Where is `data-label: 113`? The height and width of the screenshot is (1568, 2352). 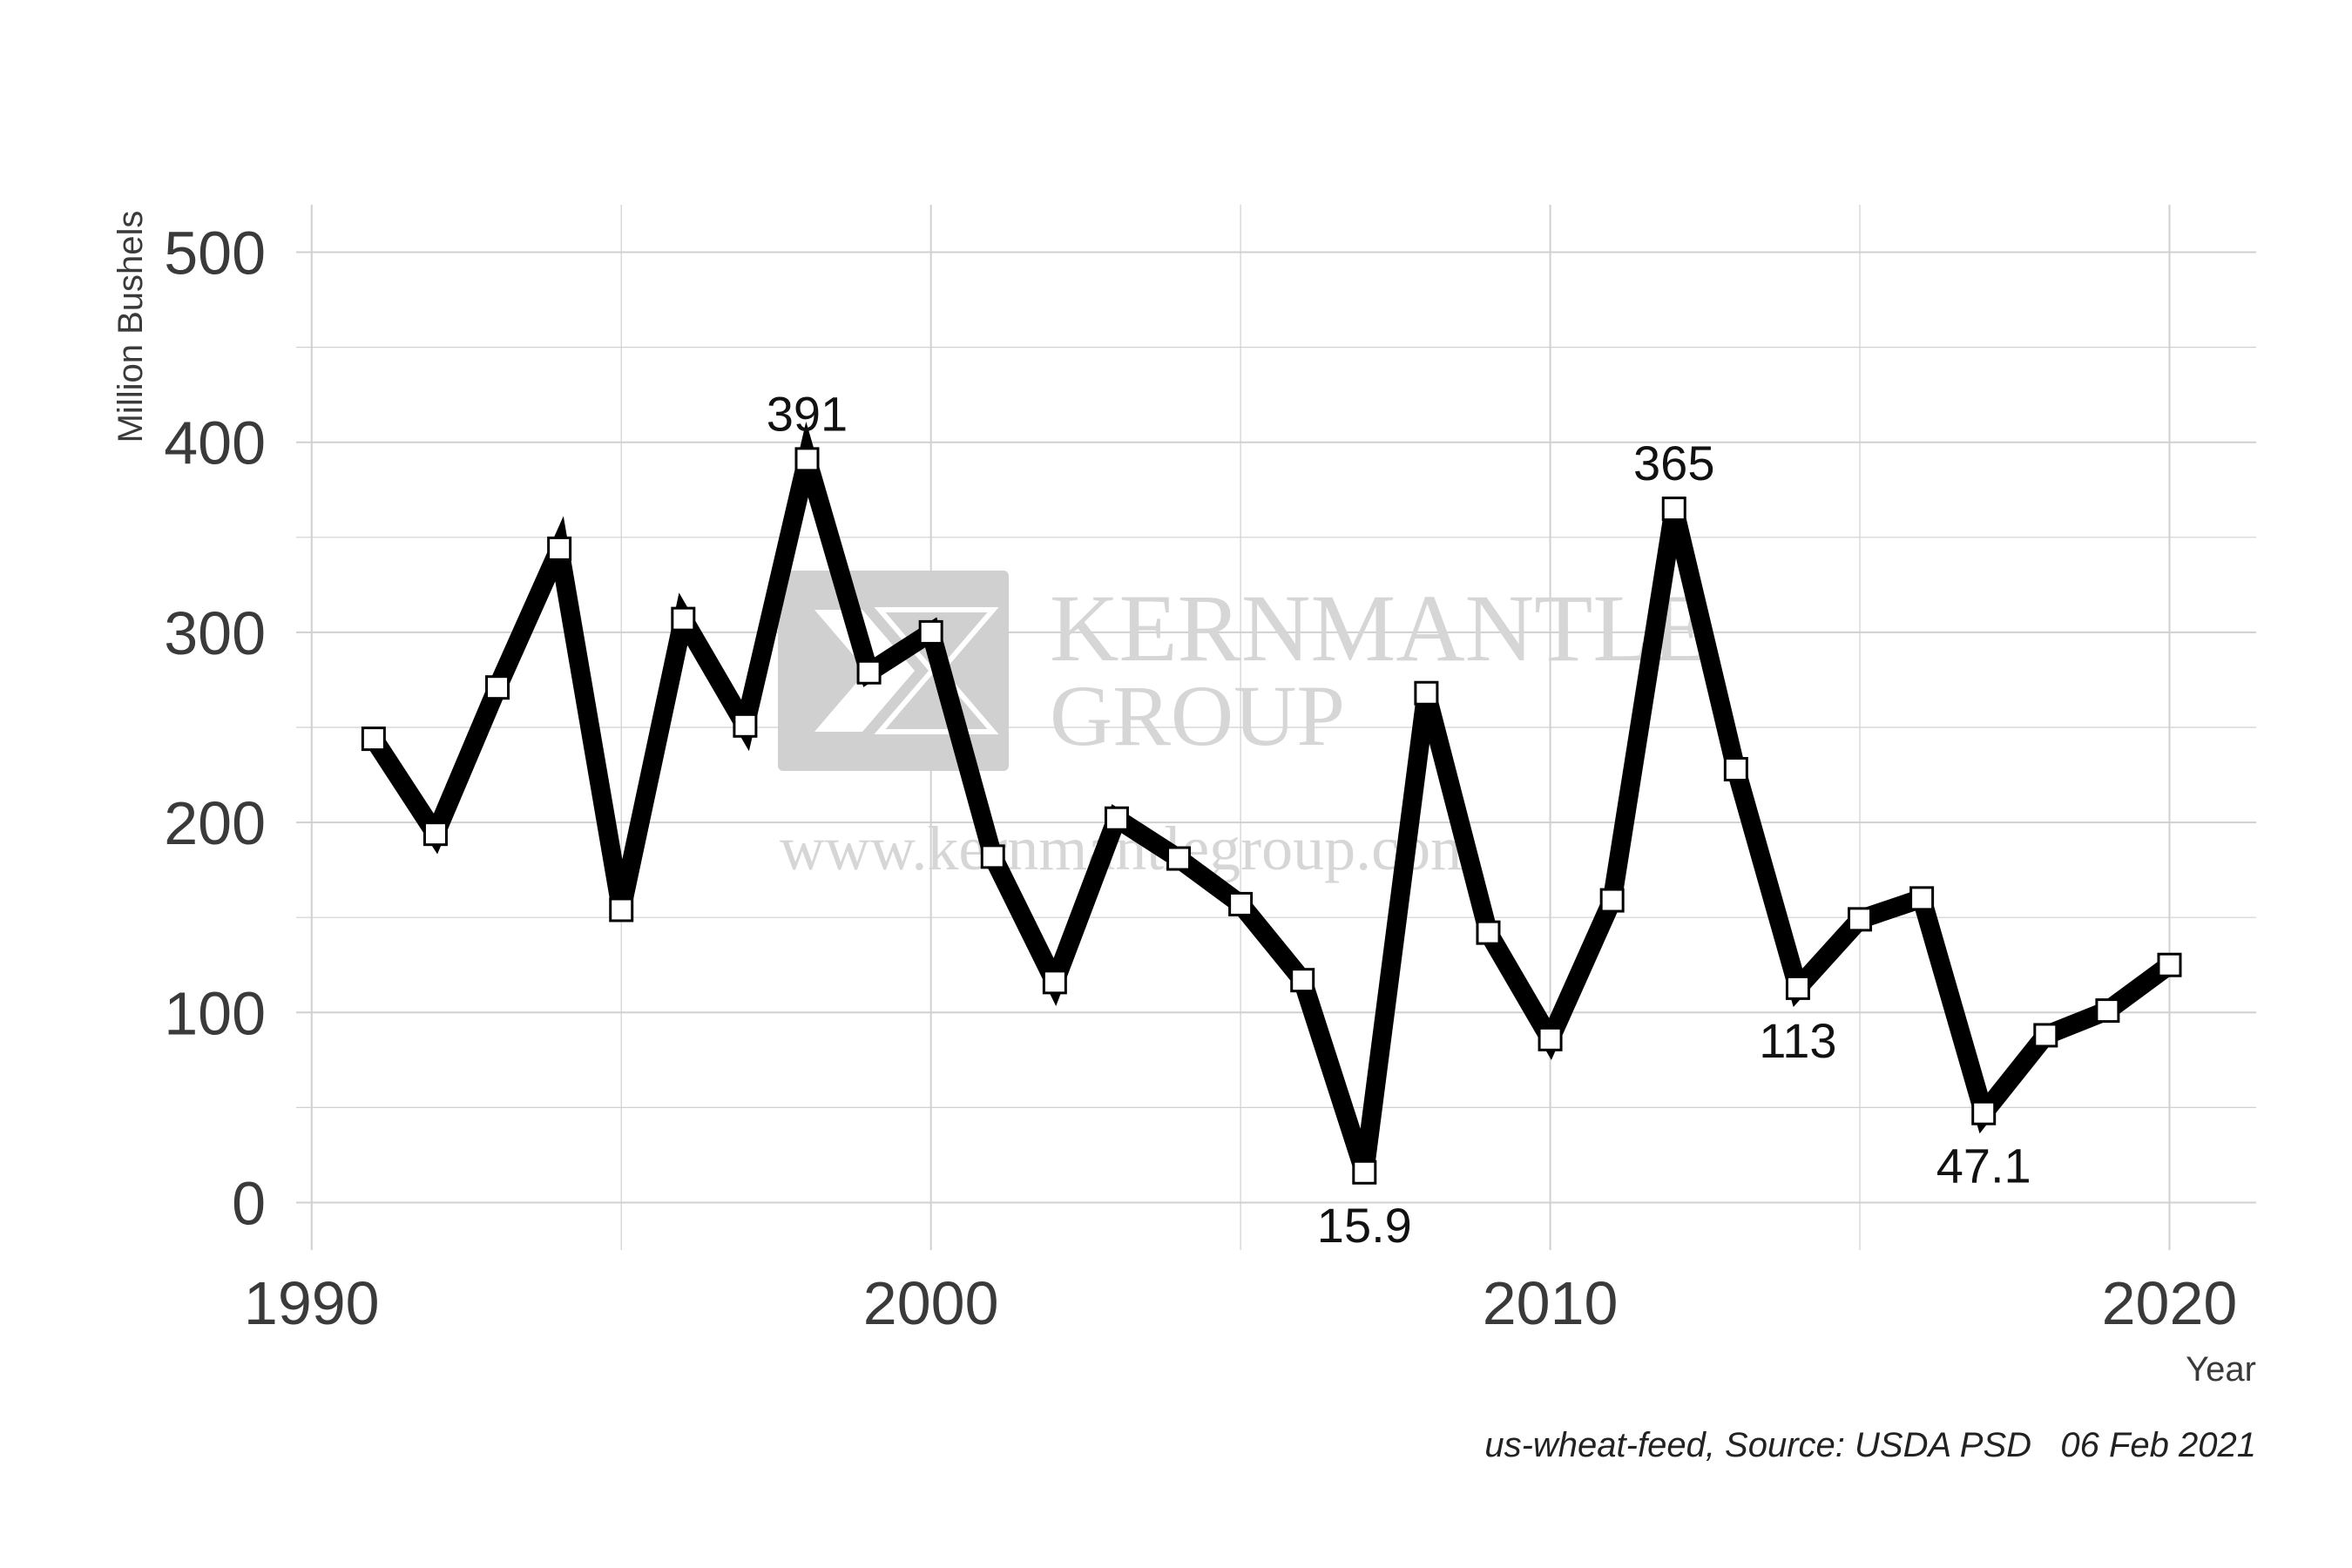
data-label: 113 is located at coordinates (1797, 1040).